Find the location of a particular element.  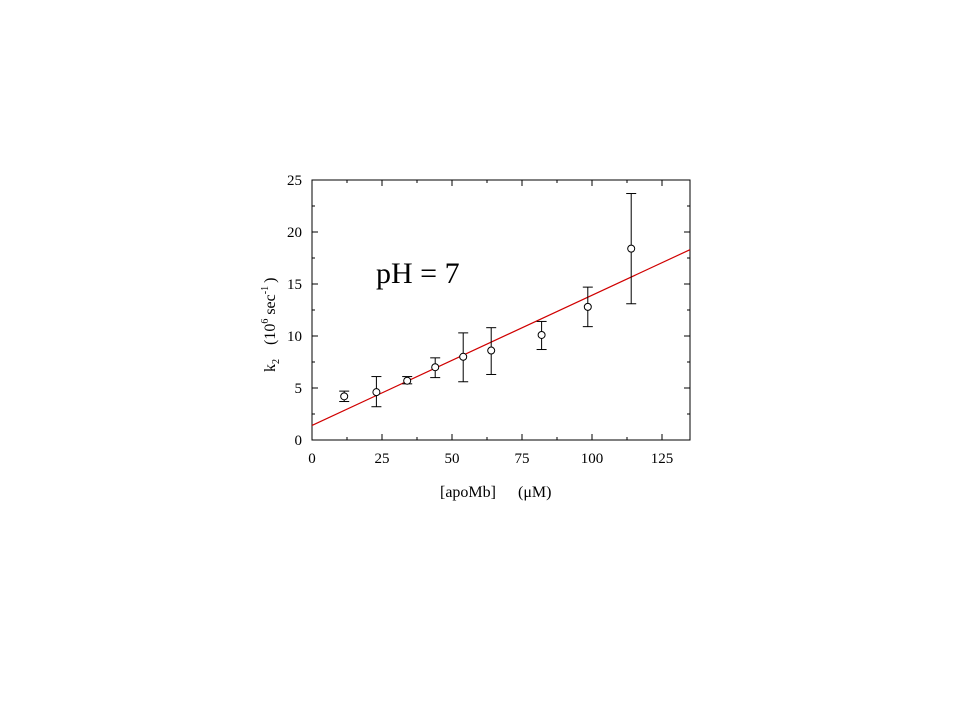

y-axis-label: k2 (106 sec-1) is located at coordinates (271, 325).